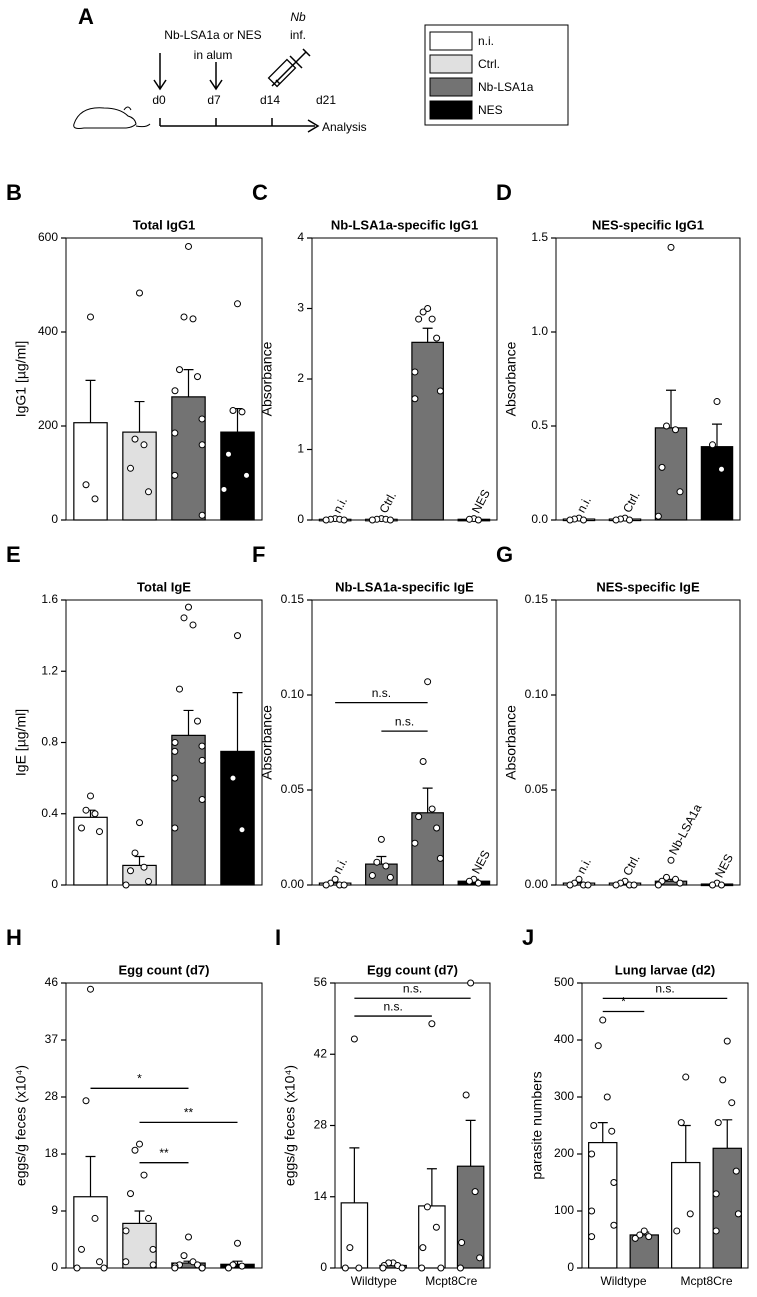  What do you see at coordinates (54, 519) in the screenshot?
I see `y-tick-label: 0` at bounding box center [54, 519].